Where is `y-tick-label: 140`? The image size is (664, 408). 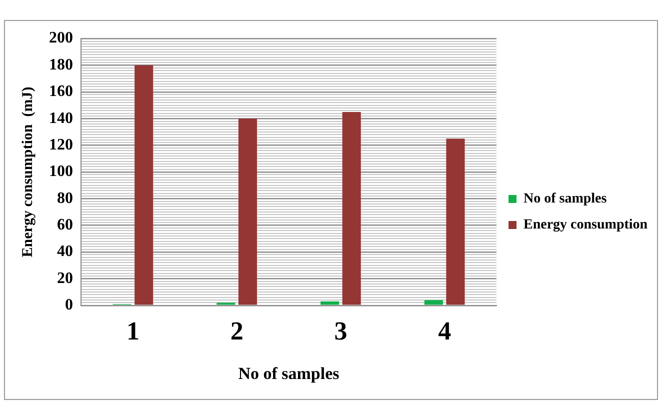
y-tick-label: 140 is located at coordinates (61, 118).